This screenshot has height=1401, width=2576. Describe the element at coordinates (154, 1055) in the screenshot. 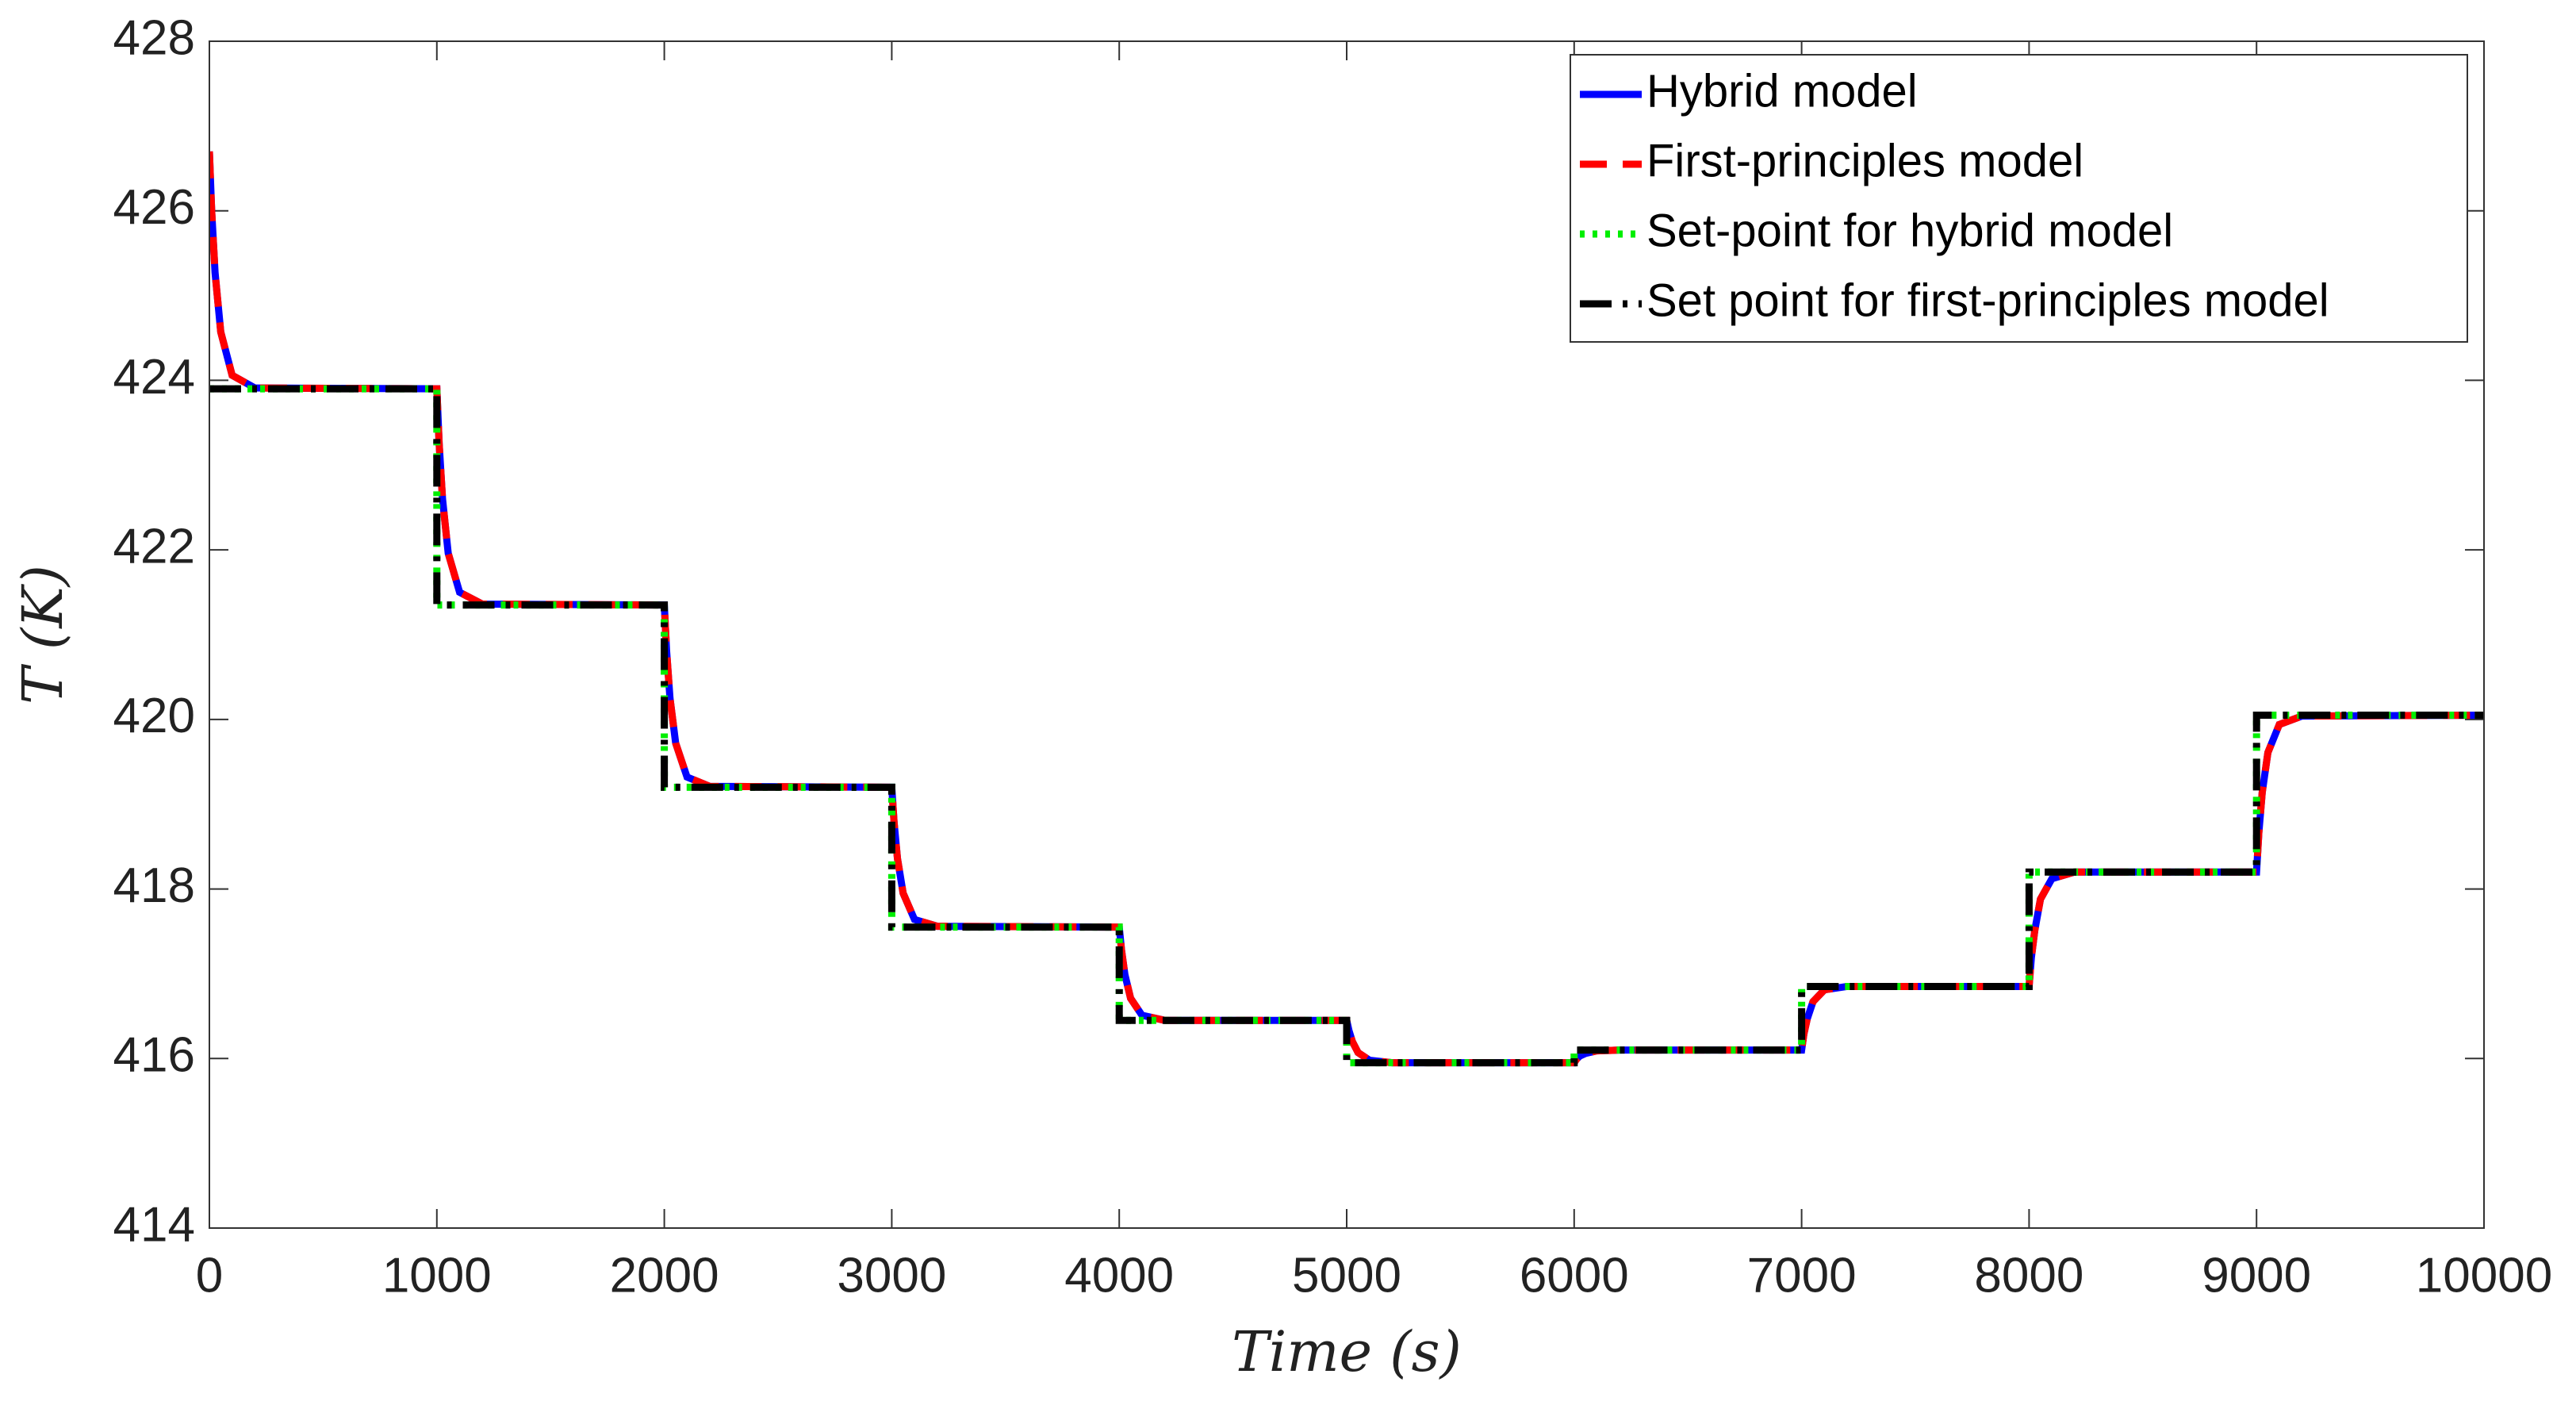

I see `y-tick-label: 416` at that location.